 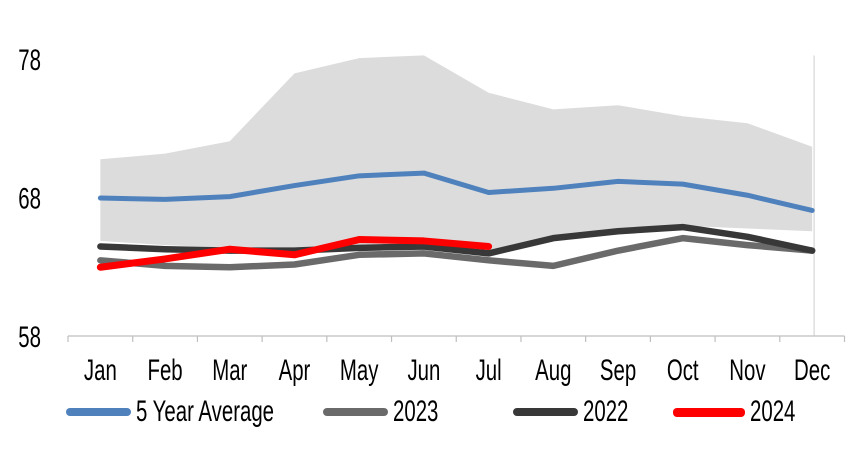 I want to click on legend-label-5-year-average: 5 Year Average, so click(x=205, y=411).